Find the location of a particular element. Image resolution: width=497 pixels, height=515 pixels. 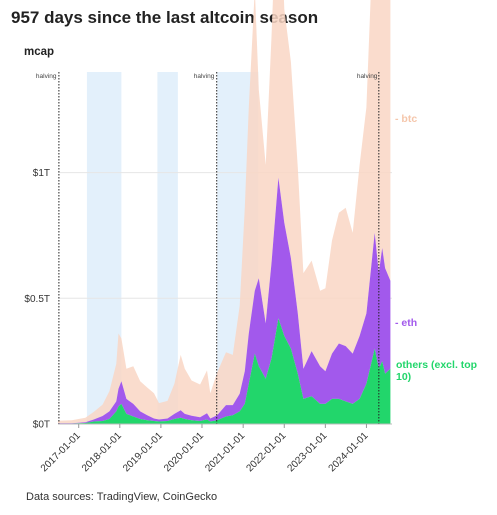

chart-title: 957 days since the last altcoin season is located at coordinates (165, 17).